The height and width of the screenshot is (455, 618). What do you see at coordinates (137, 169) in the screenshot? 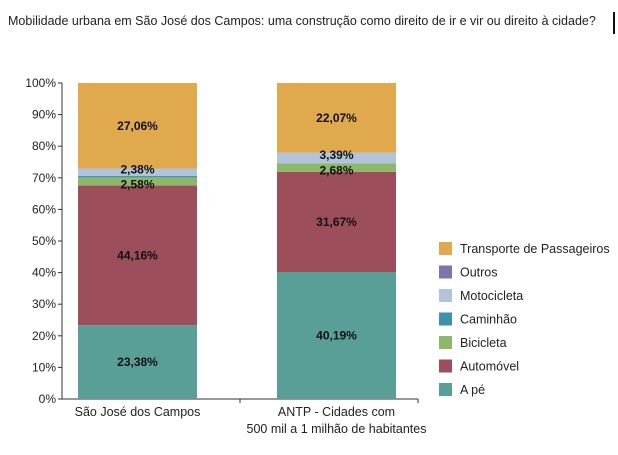
I see `data-label: 2,38%` at bounding box center [137, 169].